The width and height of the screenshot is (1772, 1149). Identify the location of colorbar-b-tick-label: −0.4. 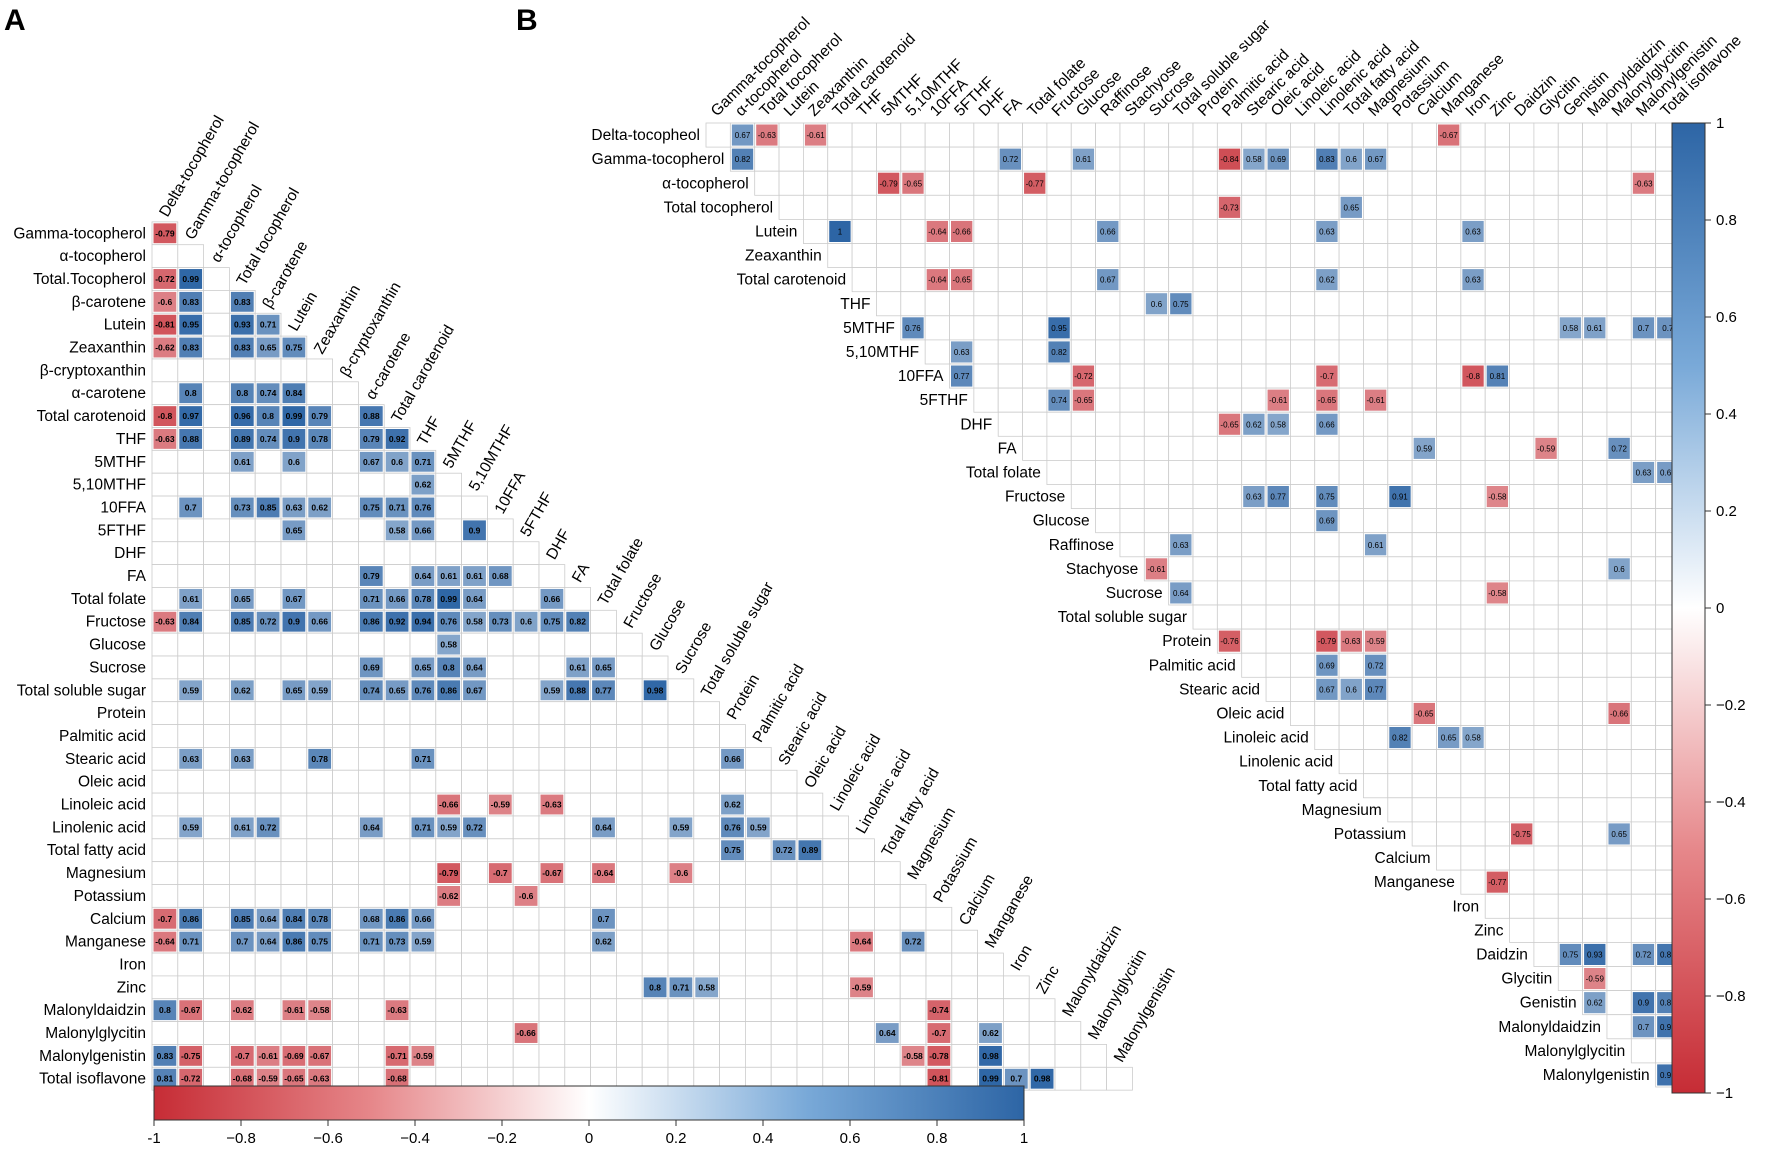
(1731, 802).